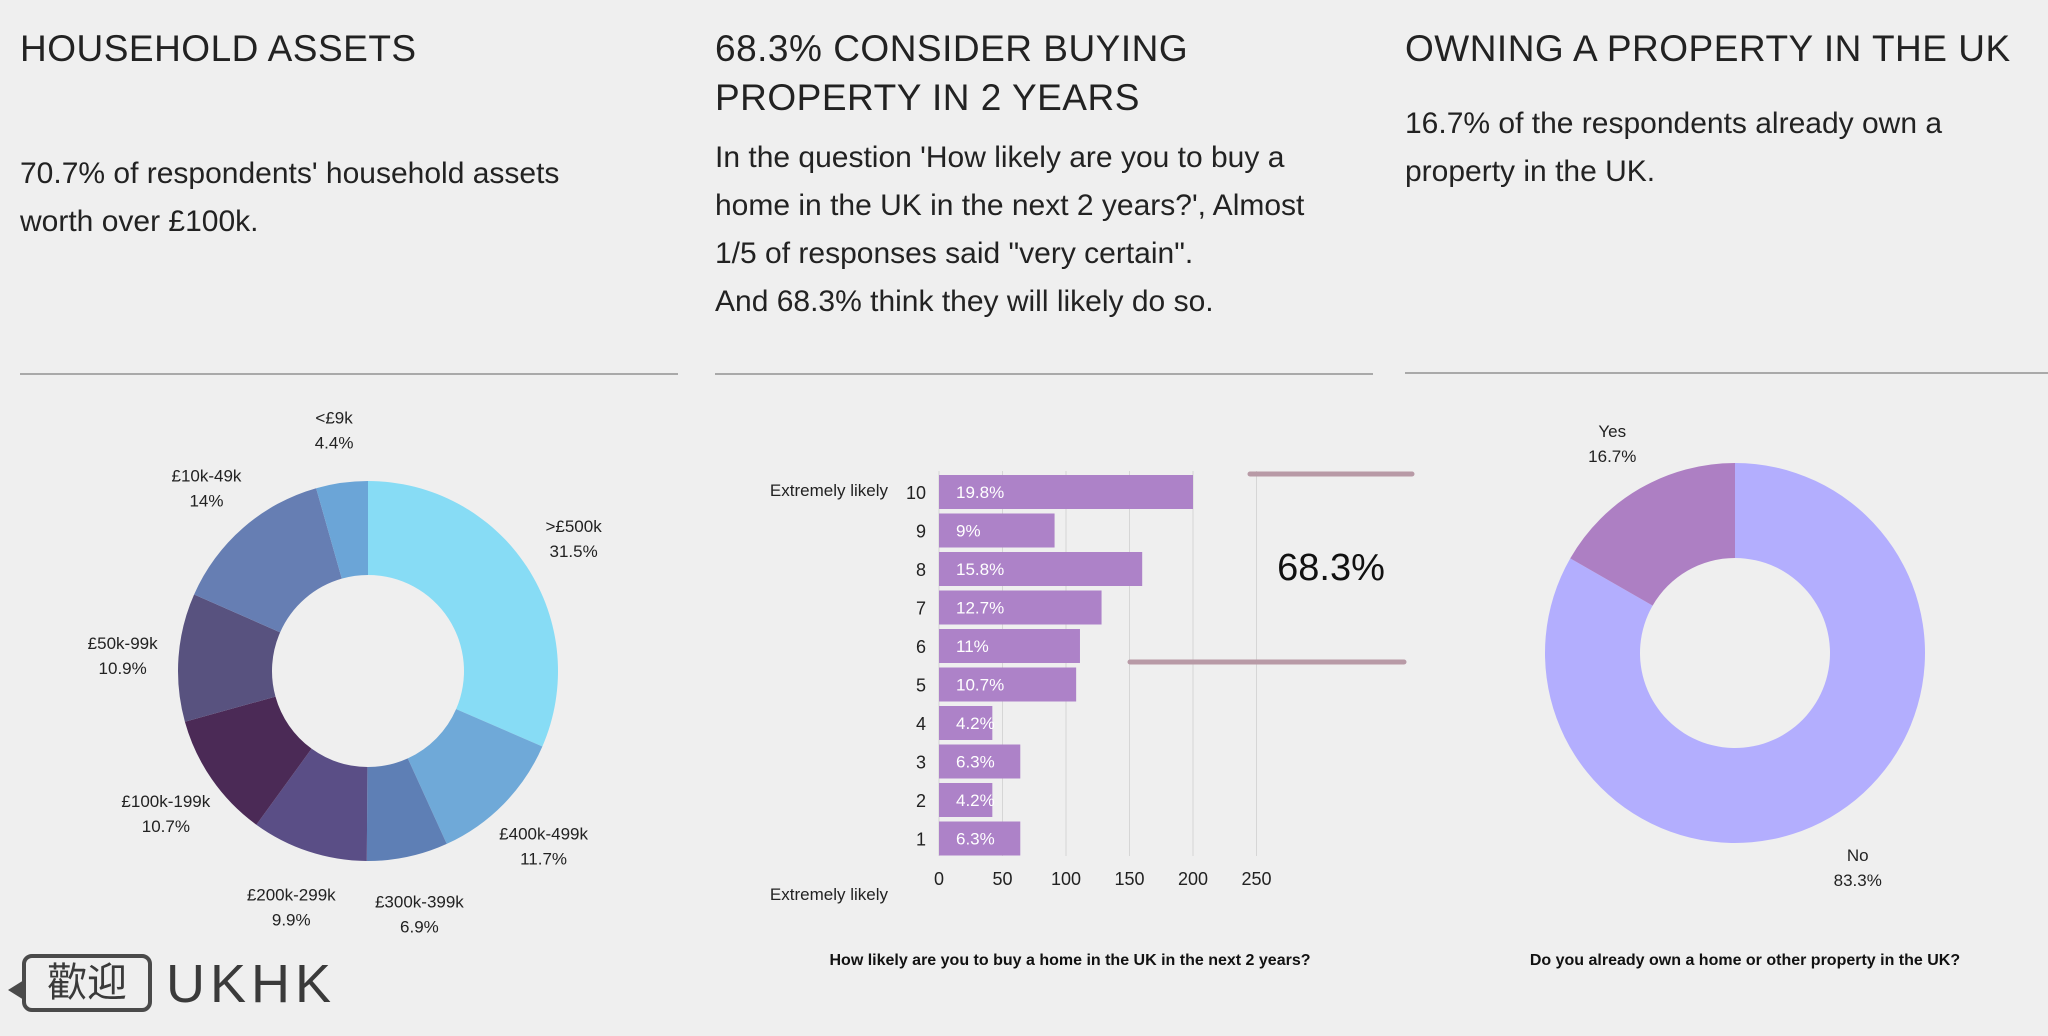  Describe the element at coordinates (916, 493) in the screenshot. I see `bar-category-label: 10` at that location.